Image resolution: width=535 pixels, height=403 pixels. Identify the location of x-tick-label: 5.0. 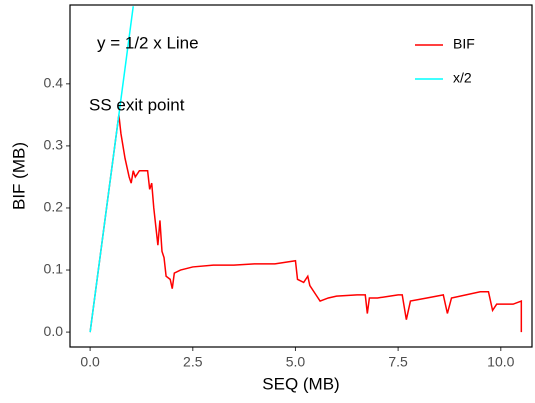
(296, 362).